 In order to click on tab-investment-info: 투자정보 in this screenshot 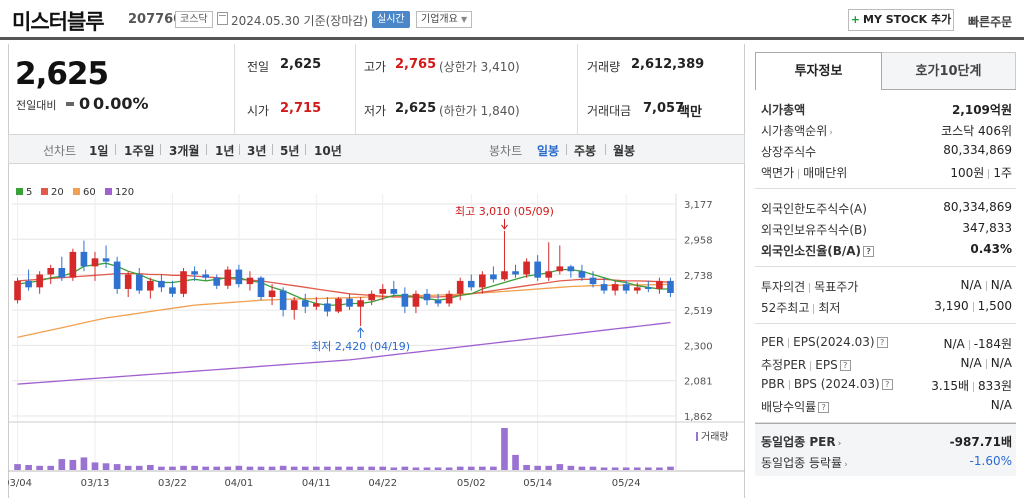, I will do `click(818, 71)`.